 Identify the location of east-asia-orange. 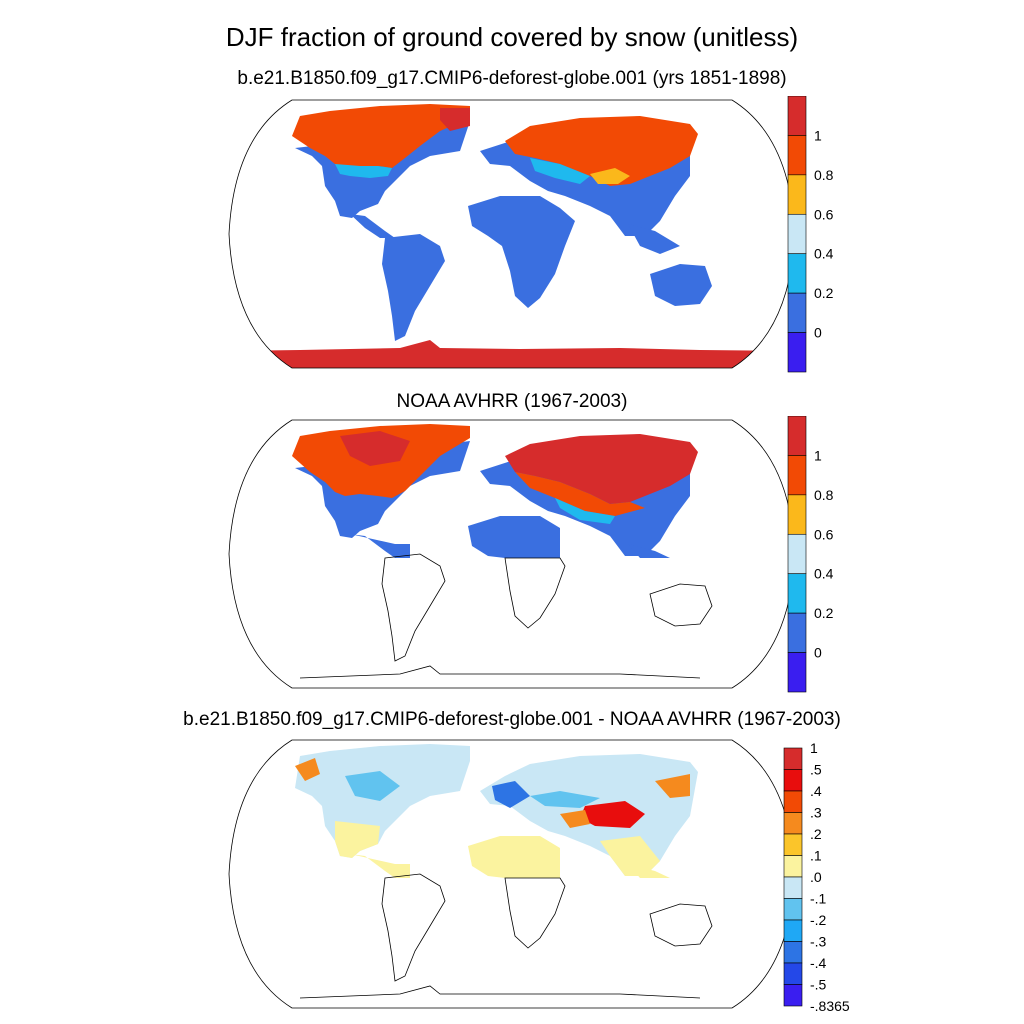
(672, 786).